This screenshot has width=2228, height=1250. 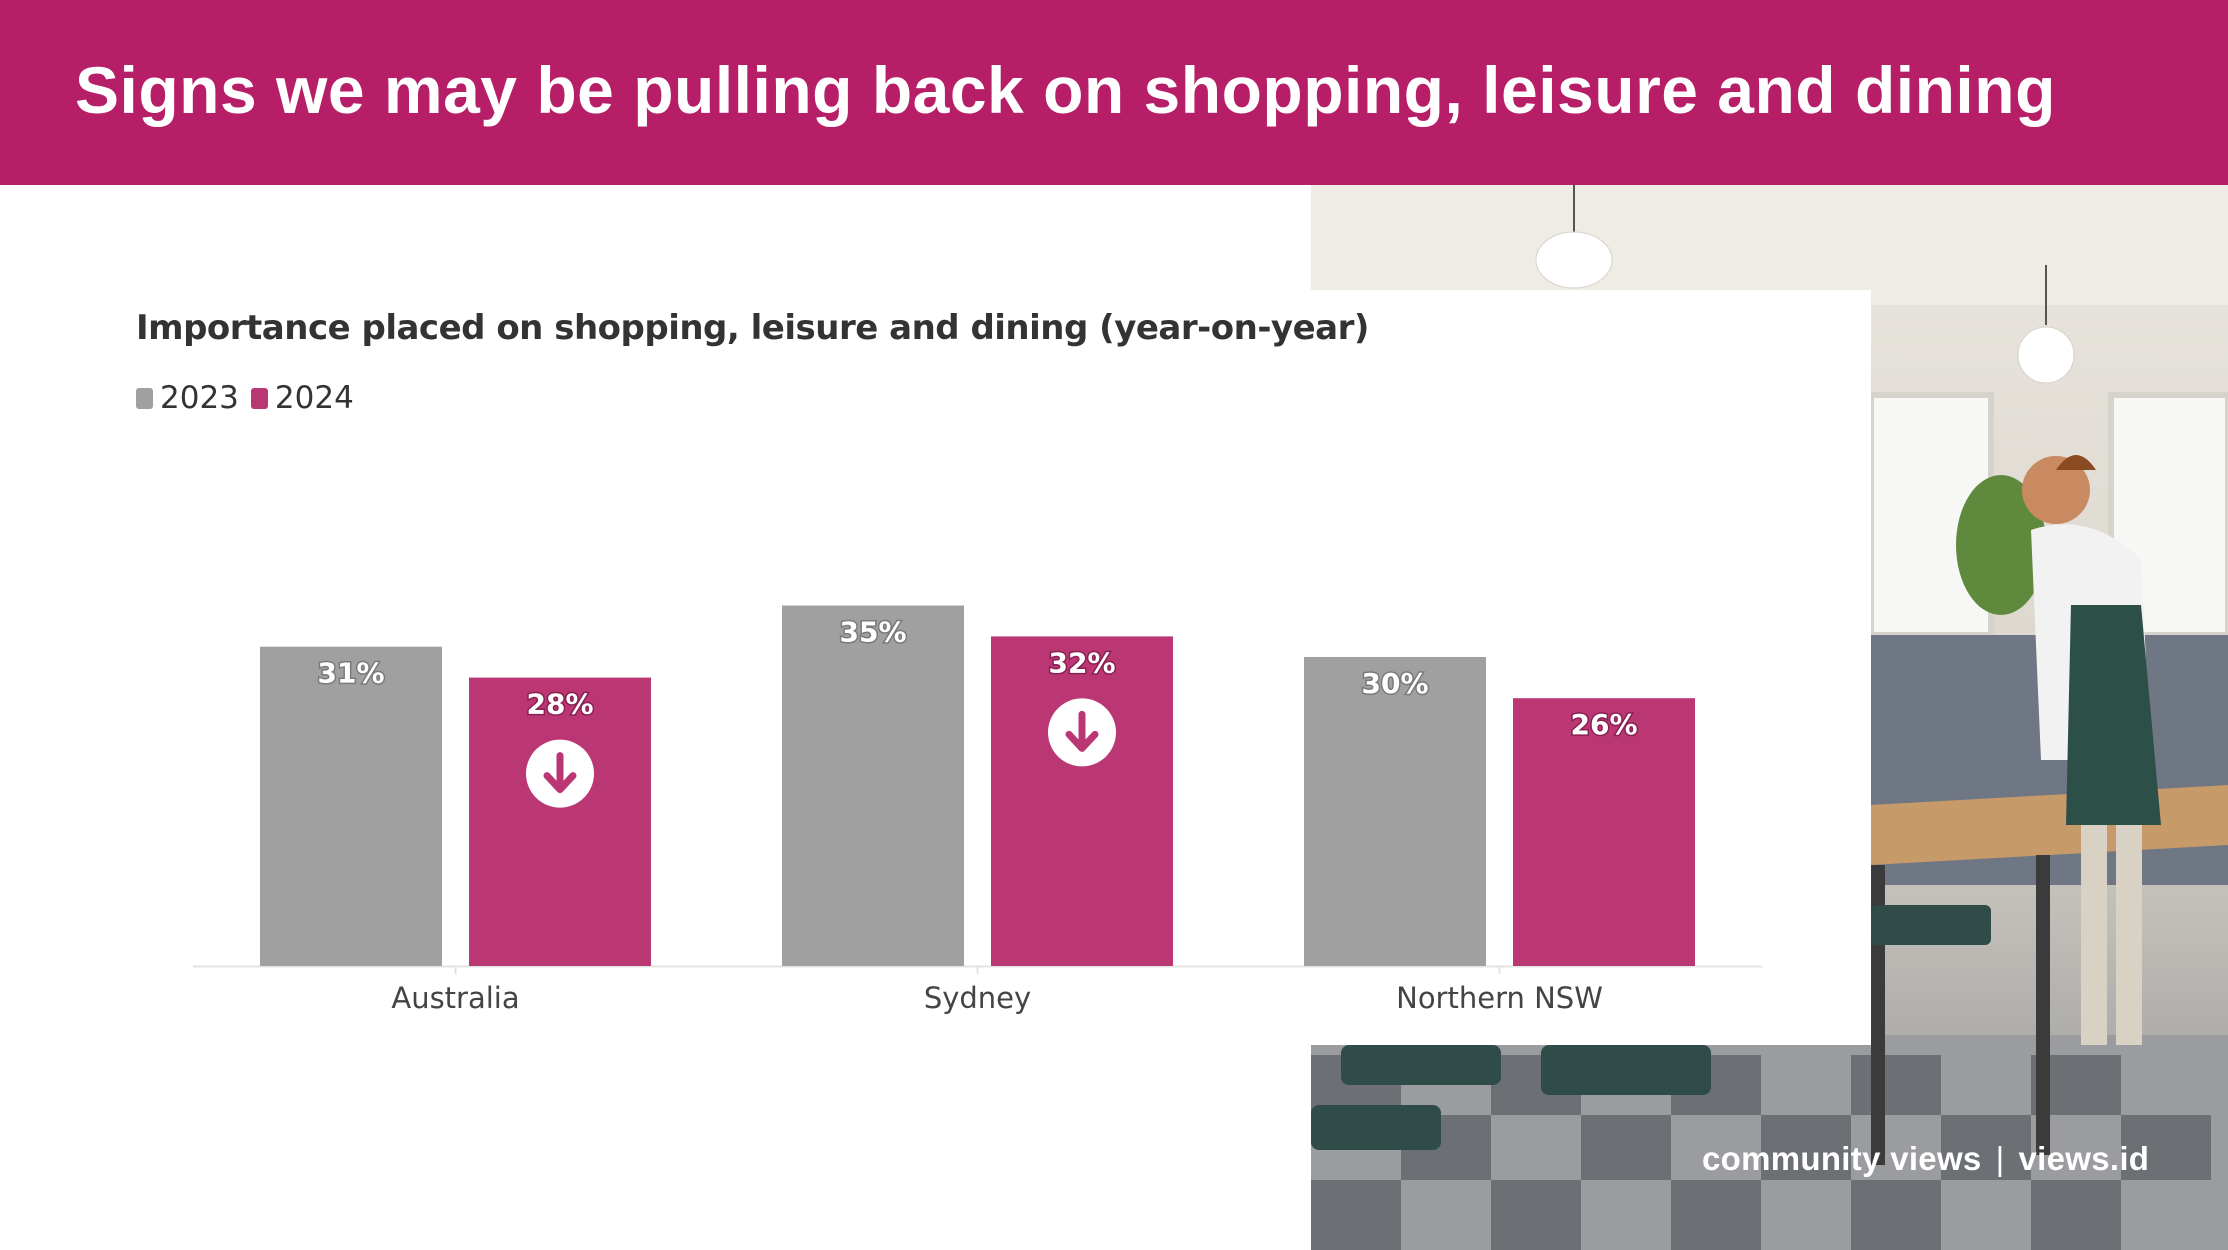 I want to click on data-label: 31%, so click(x=350, y=673).